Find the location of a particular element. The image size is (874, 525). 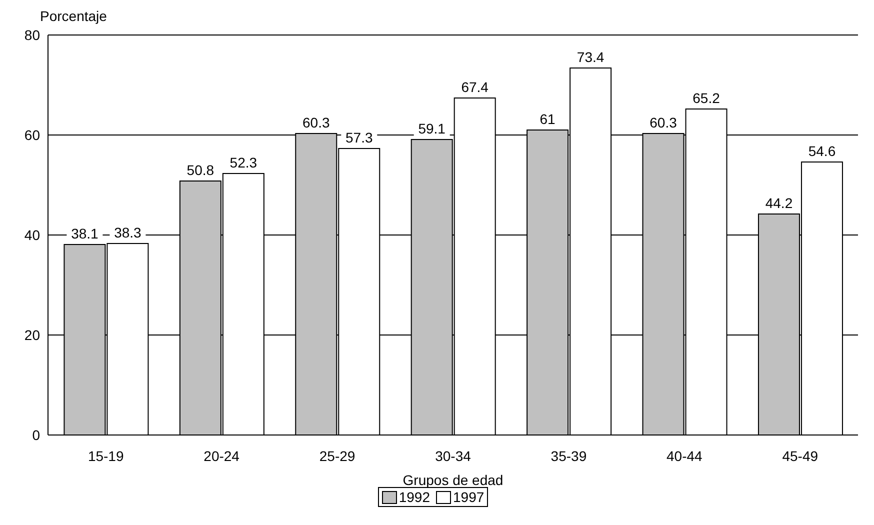

x-tick-label: 15-19 is located at coordinates (106, 456).